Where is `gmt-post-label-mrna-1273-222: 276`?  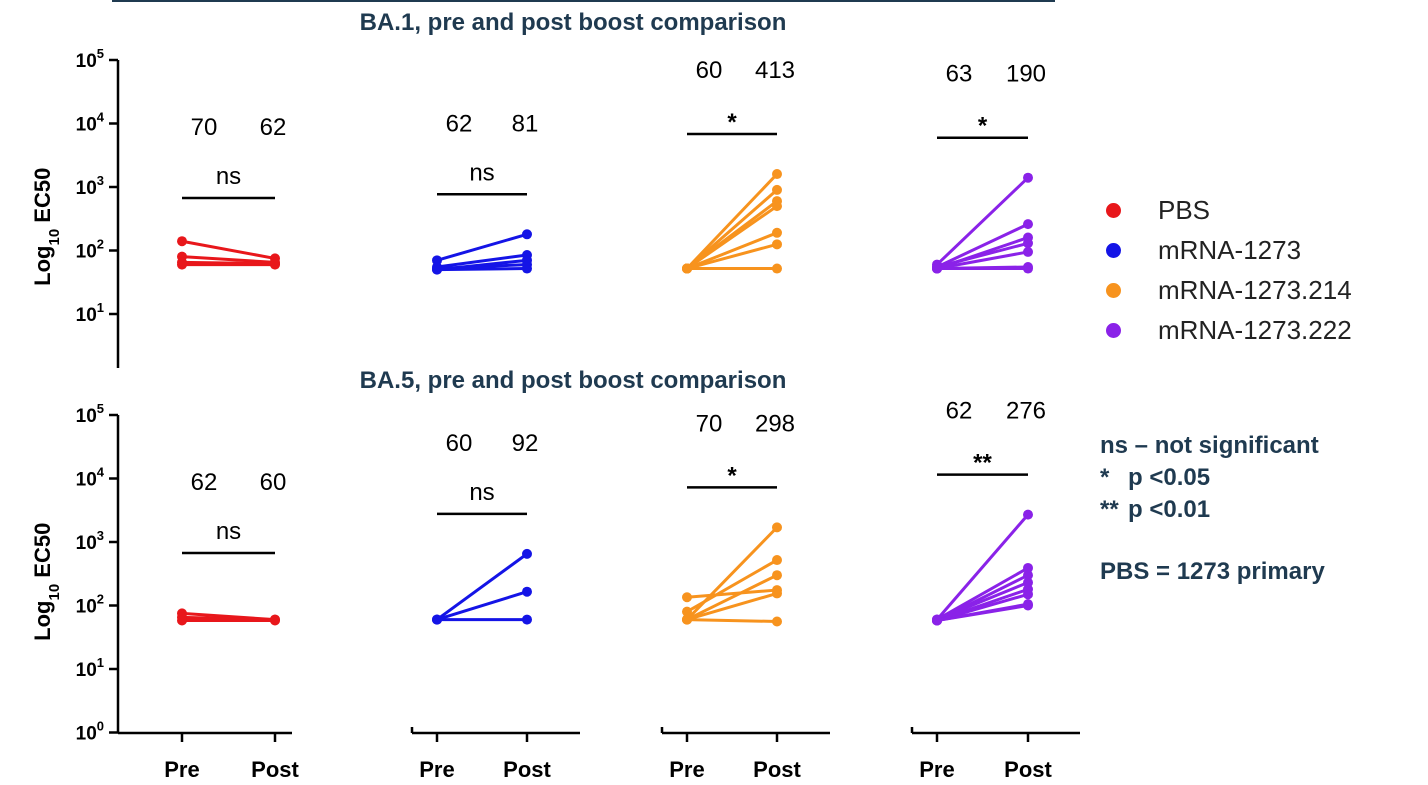 gmt-post-label-mrna-1273-222: 276 is located at coordinates (1026, 411).